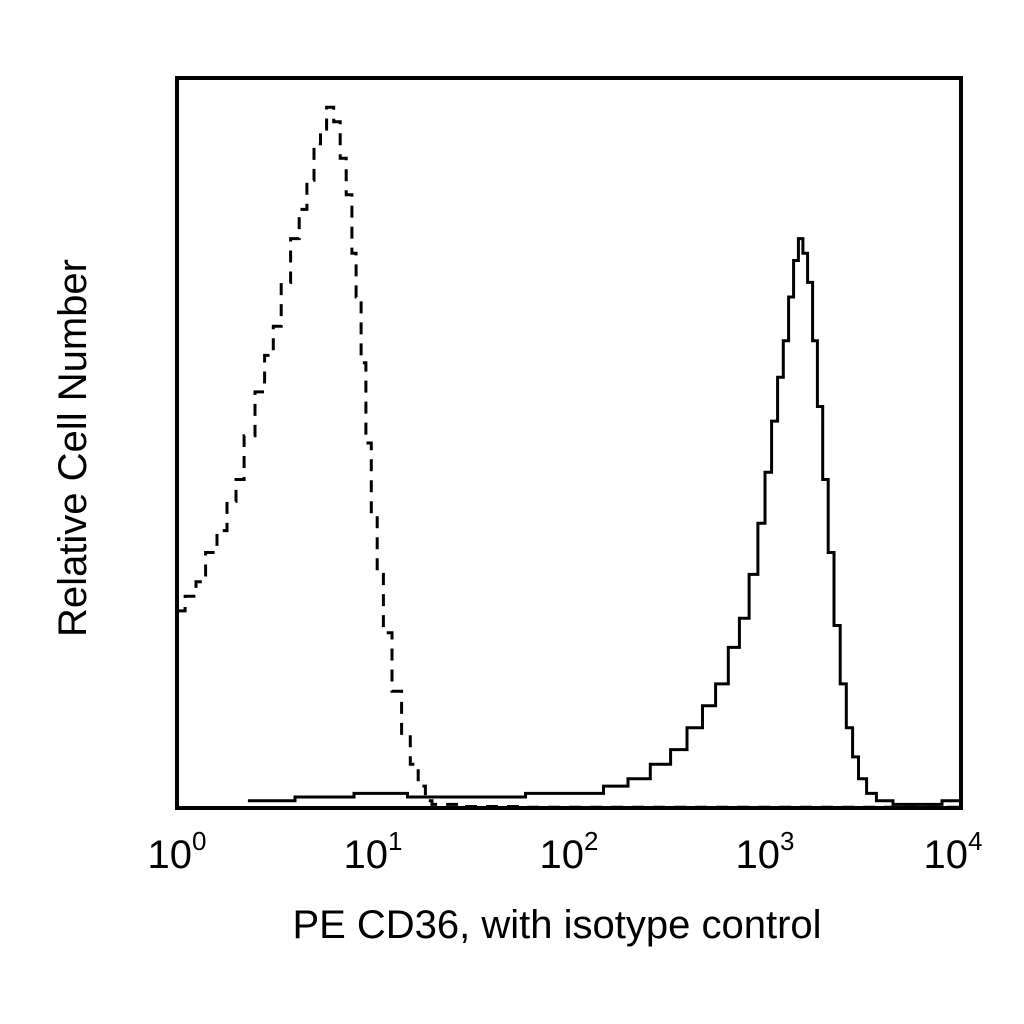 The height and width of the screenshot is (1024, 1024). Describe the element at coordinates (395, 841) in the screenshot. I see `x-tick-exponent: 1` at that location.